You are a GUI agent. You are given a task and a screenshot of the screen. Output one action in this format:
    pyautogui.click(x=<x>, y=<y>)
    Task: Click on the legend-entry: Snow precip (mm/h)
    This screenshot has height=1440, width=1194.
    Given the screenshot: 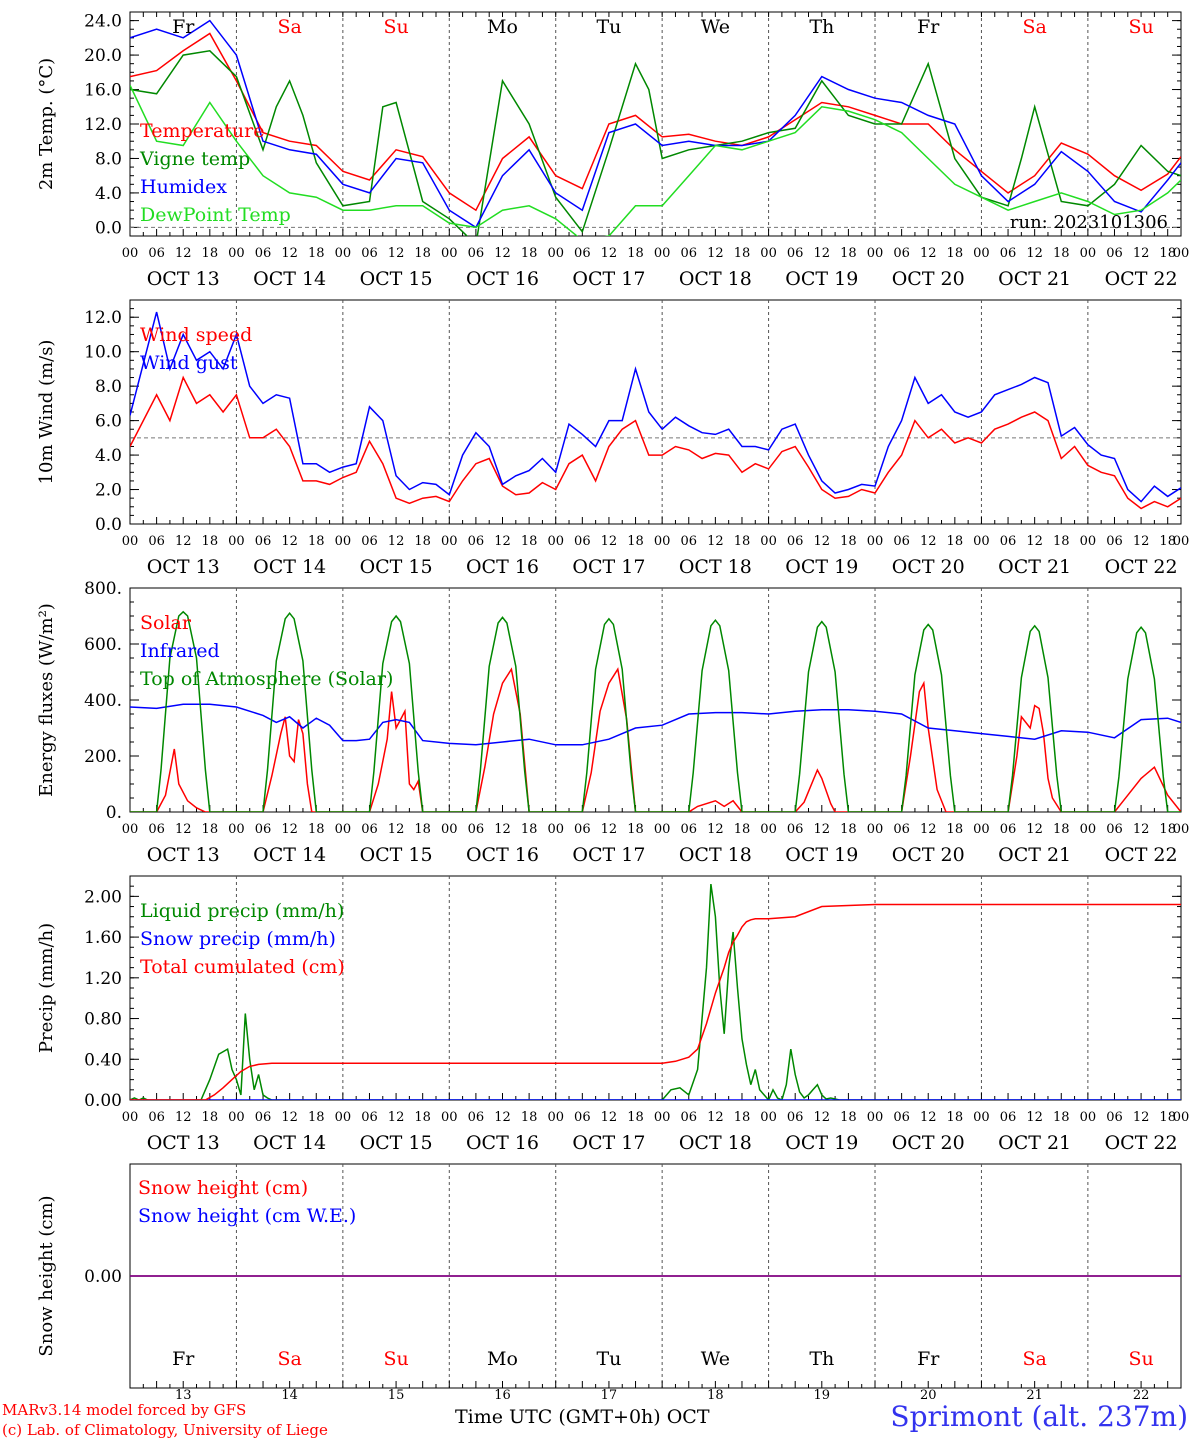 What is the action you would take?
    pyautogui.click(x=238, y=939)
    